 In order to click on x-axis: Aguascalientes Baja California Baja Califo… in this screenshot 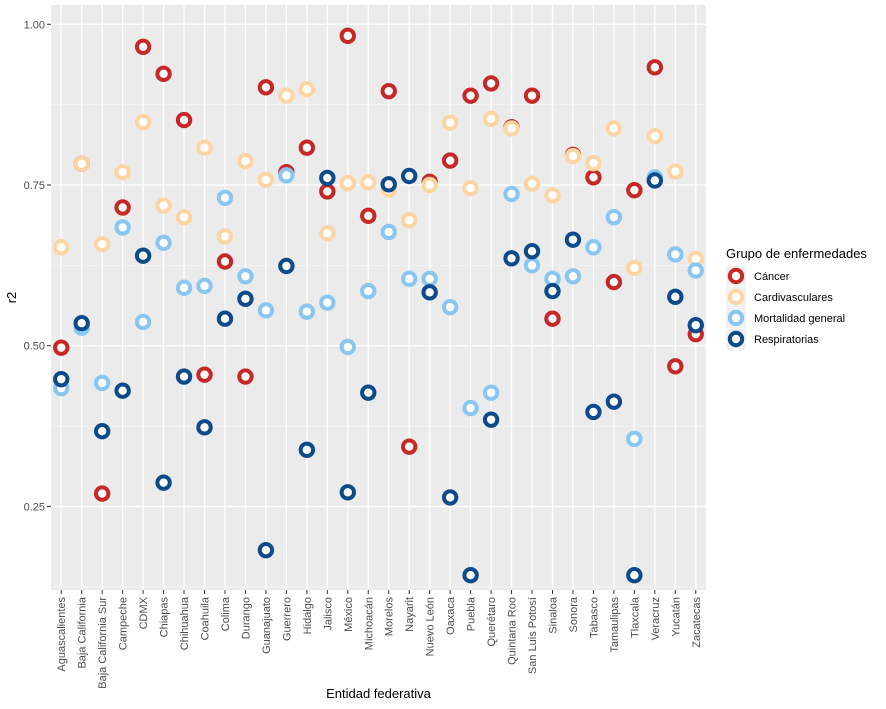, I will do `click(379, 639)`.